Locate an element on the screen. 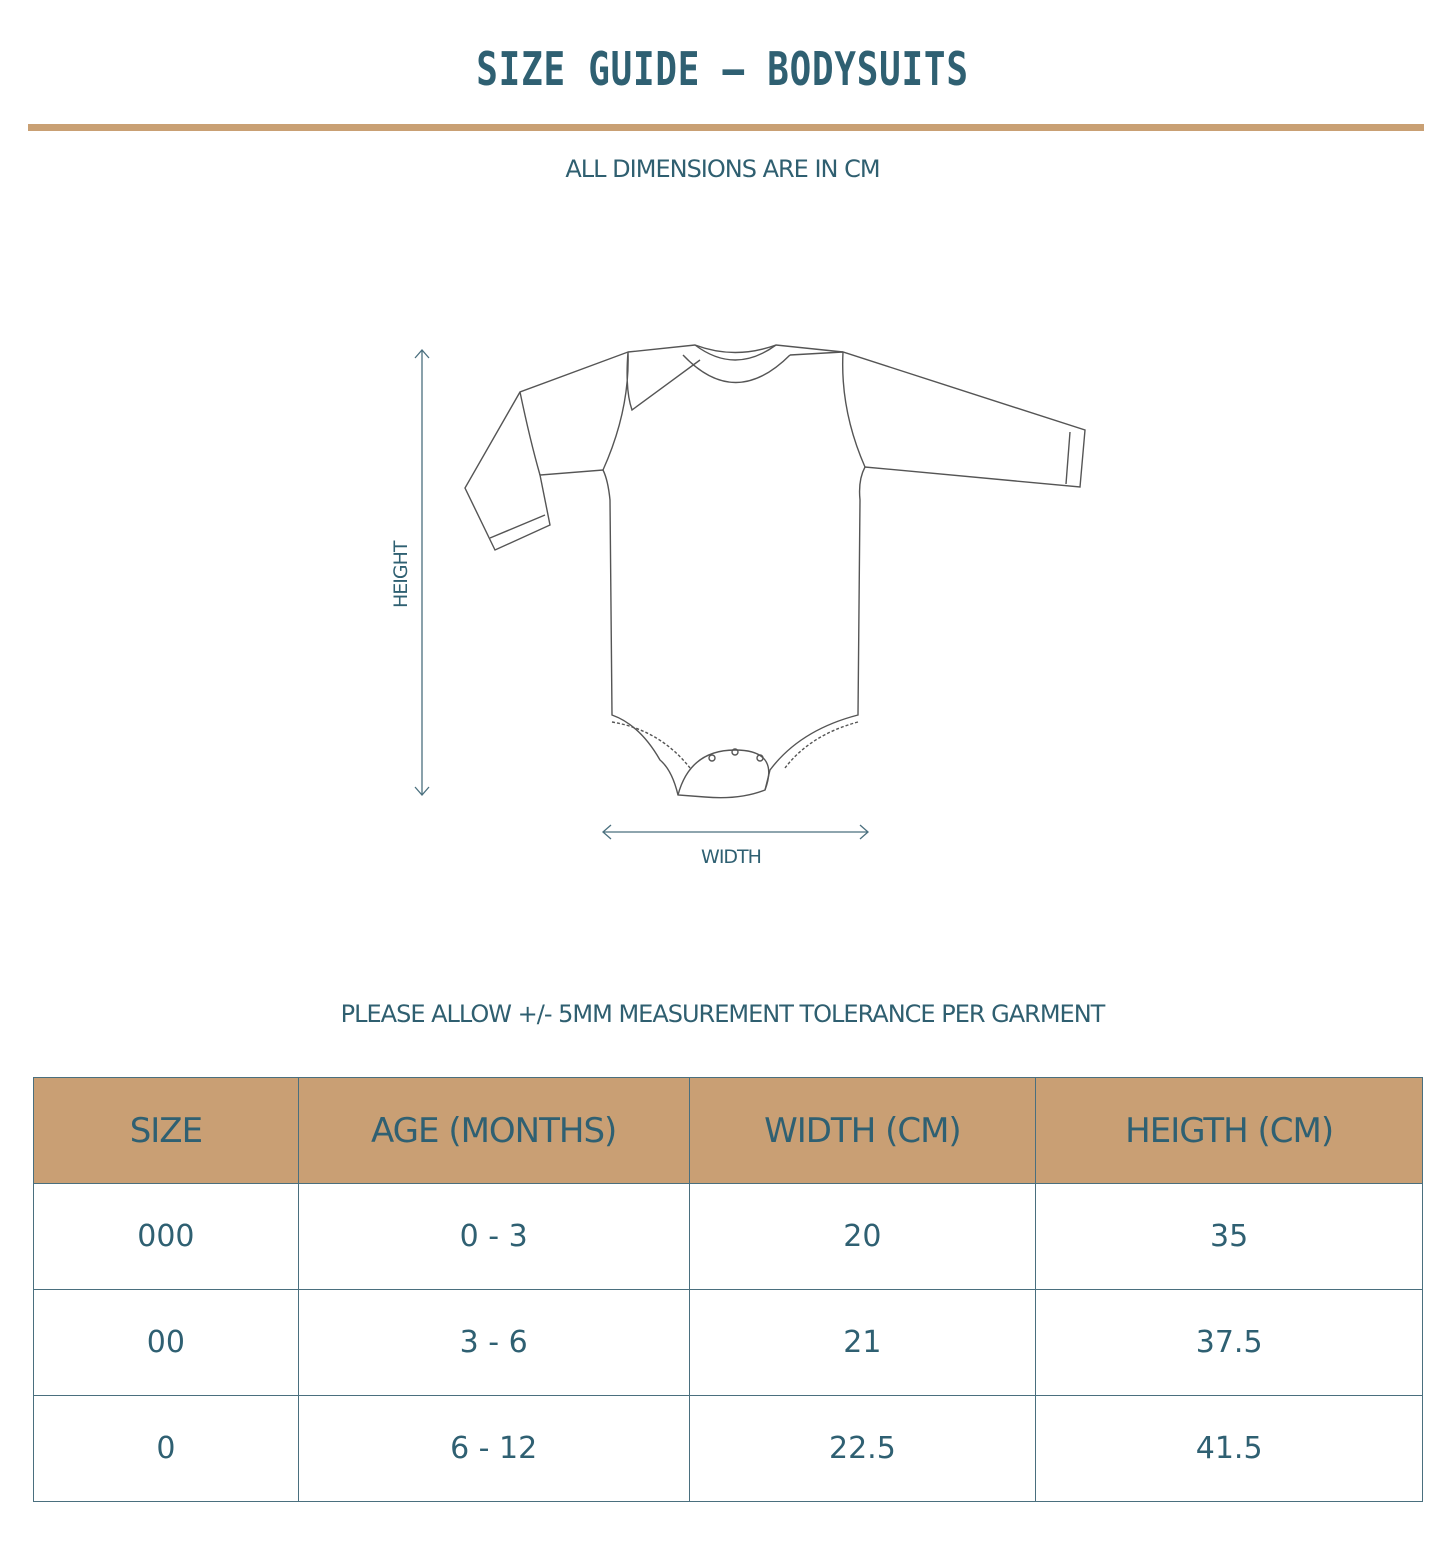  cell-width: 22.5 is located at coordinates (862, 1448).